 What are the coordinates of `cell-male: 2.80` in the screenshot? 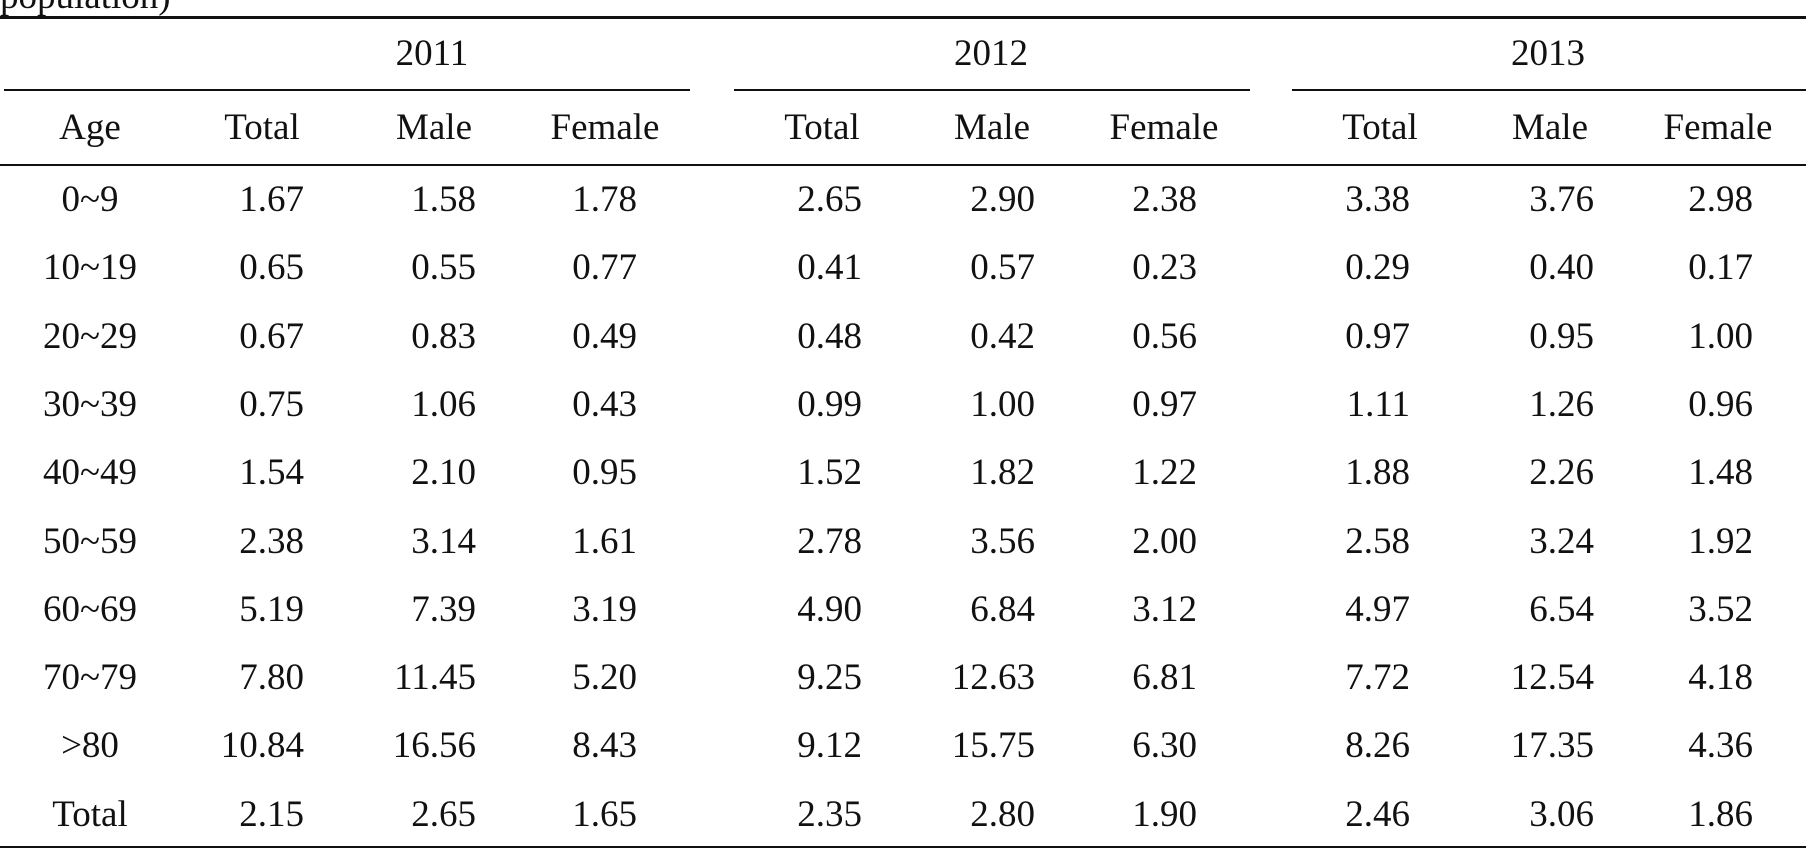 It's located at (1002, 814).